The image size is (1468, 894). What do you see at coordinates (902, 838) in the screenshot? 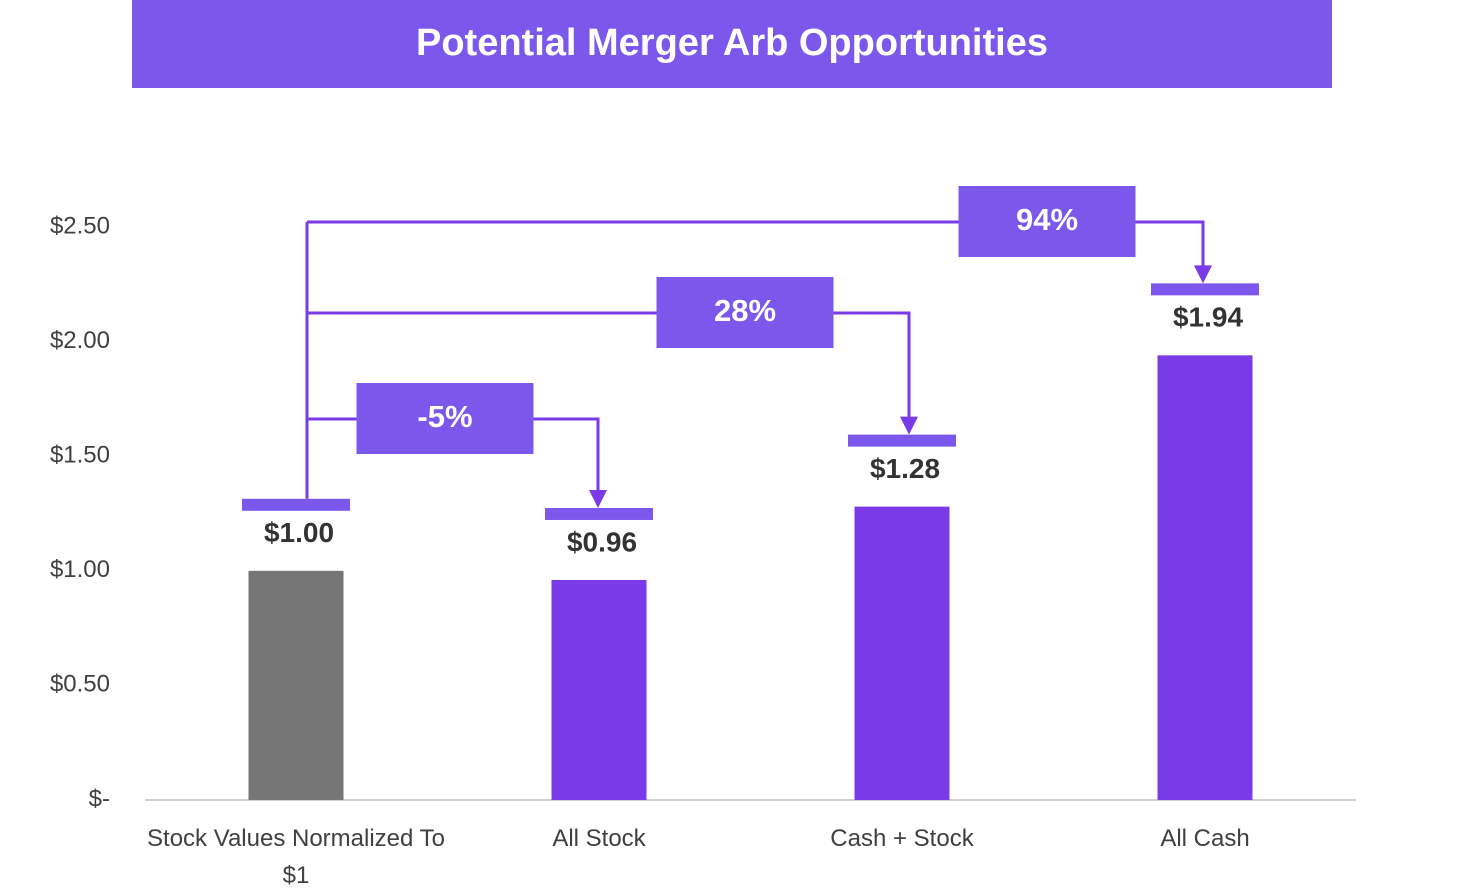
I see `x-tick-label: Cash + Stock` at bounding box center [902, 838].